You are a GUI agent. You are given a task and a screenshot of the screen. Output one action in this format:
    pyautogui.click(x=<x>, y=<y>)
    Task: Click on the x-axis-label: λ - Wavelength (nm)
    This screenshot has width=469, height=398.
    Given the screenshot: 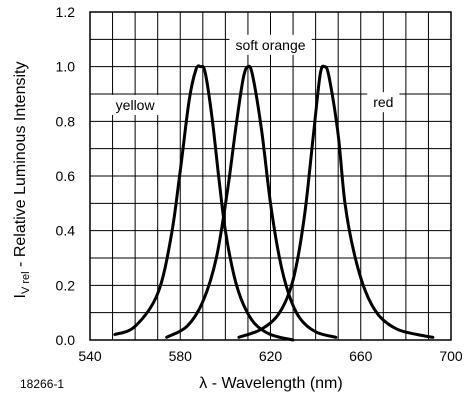 What is the action you would take?
    pyautogui.click(x=270, y=383)
    